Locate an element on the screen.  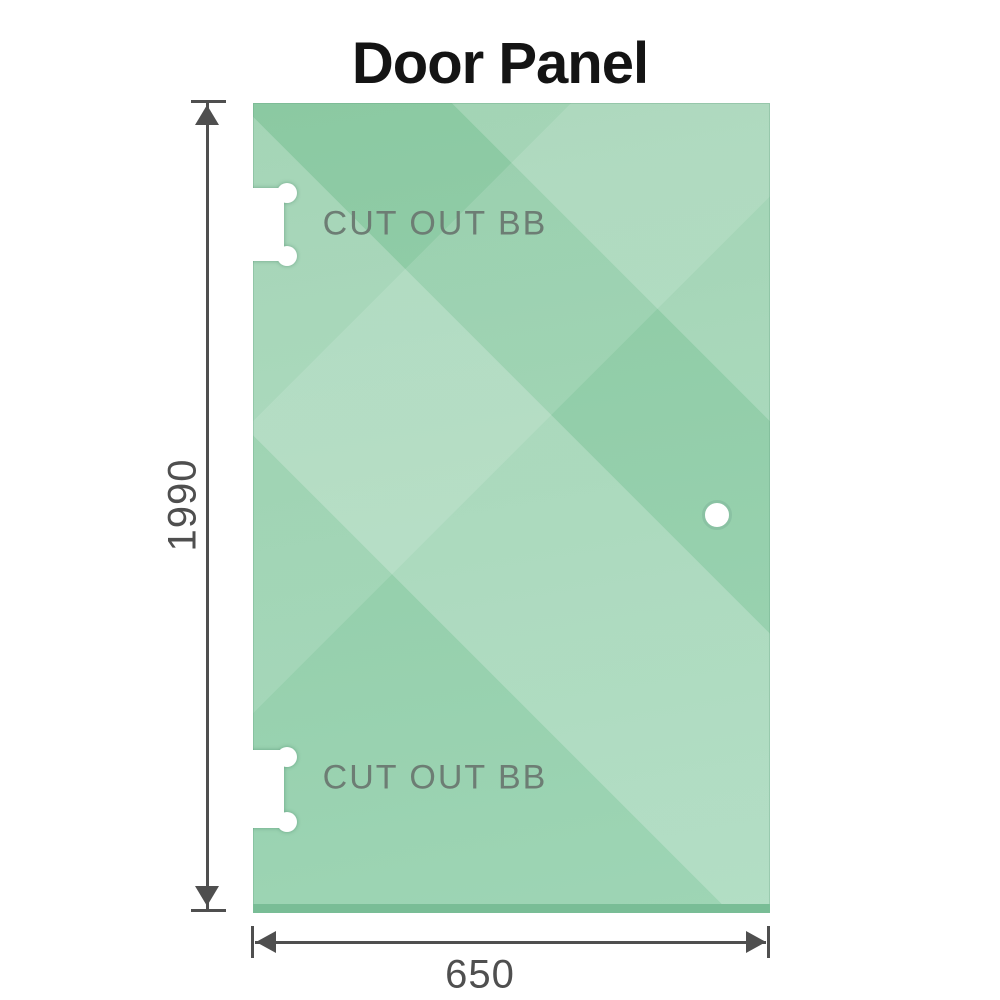
arrow-left-icon is located at coordinates (266, 942).